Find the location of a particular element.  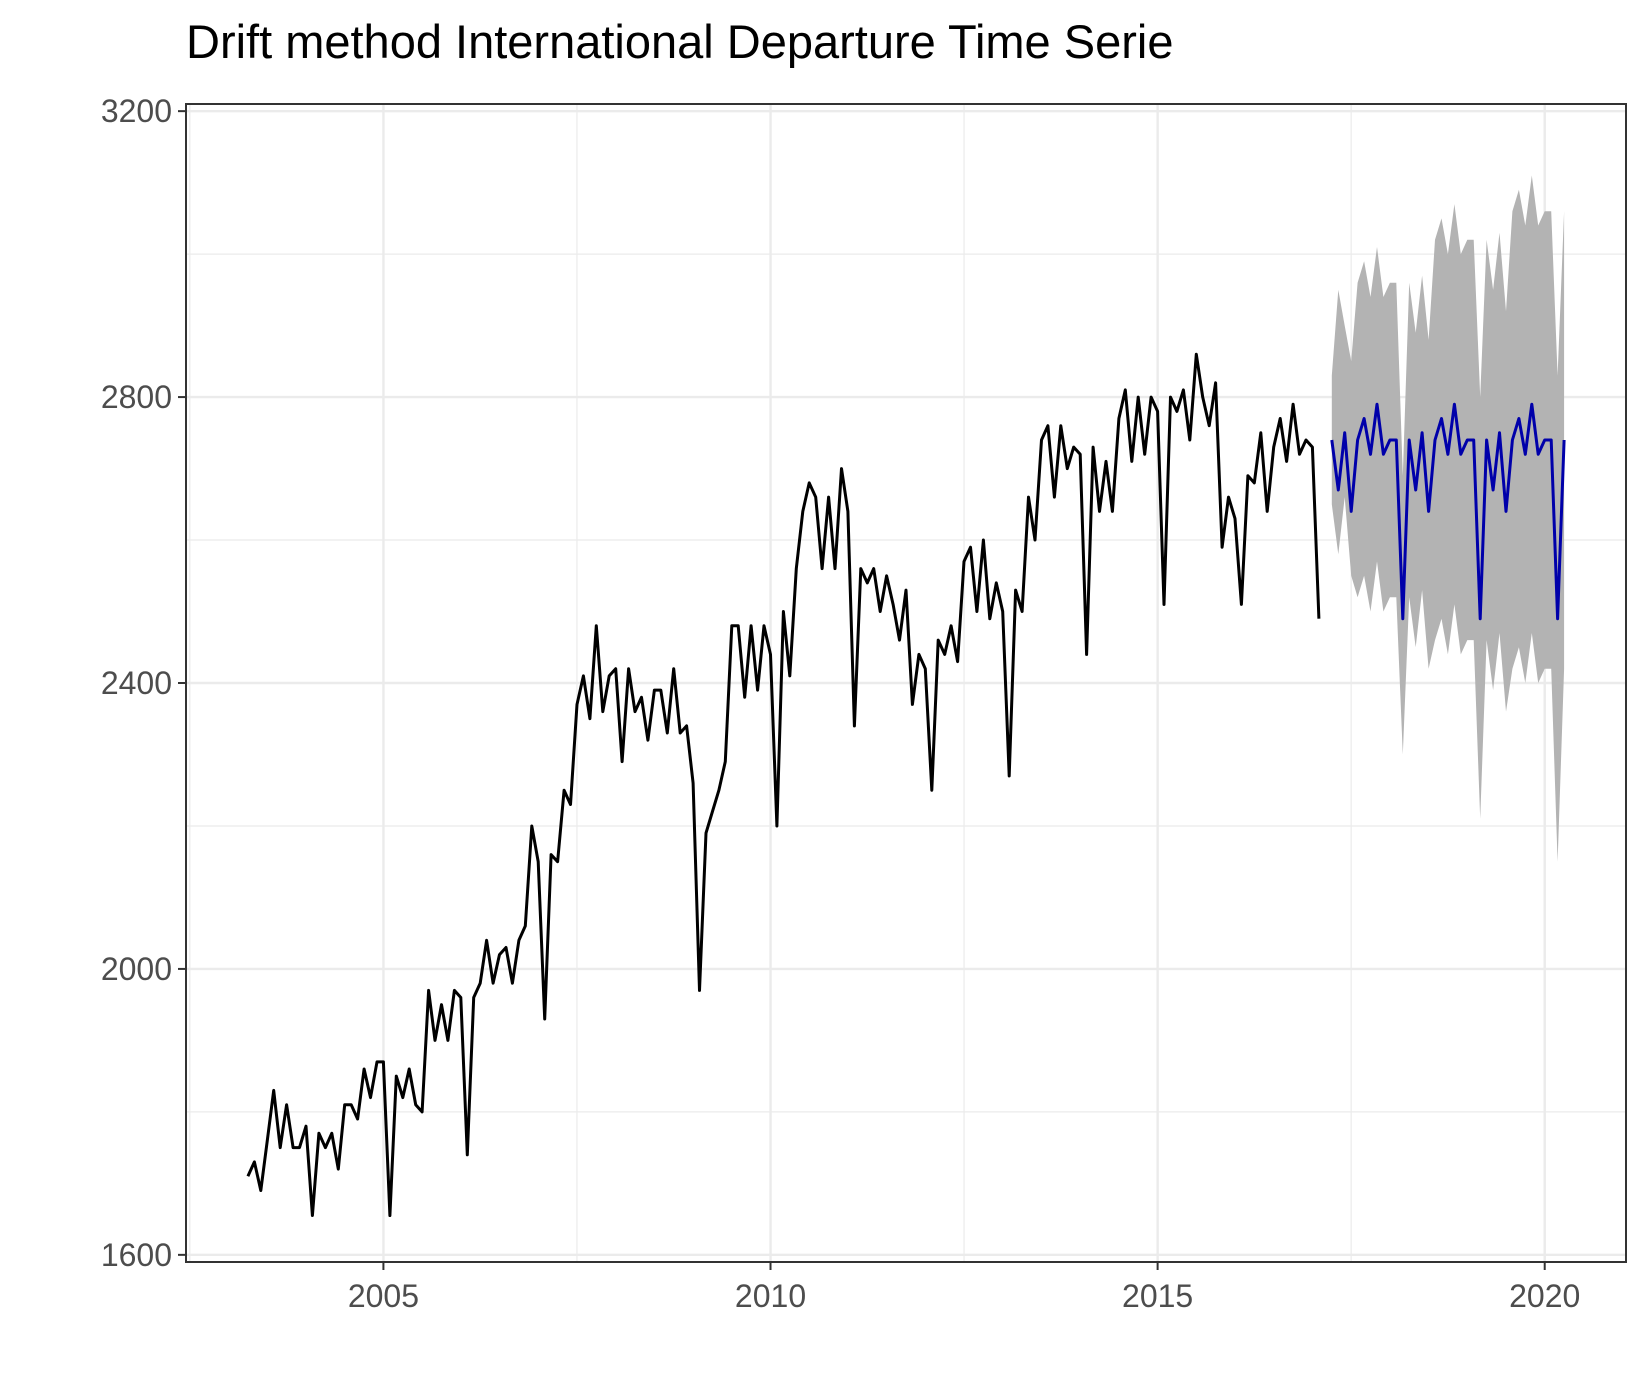

forecast-interval-band is located at coordinates (1448, 518).